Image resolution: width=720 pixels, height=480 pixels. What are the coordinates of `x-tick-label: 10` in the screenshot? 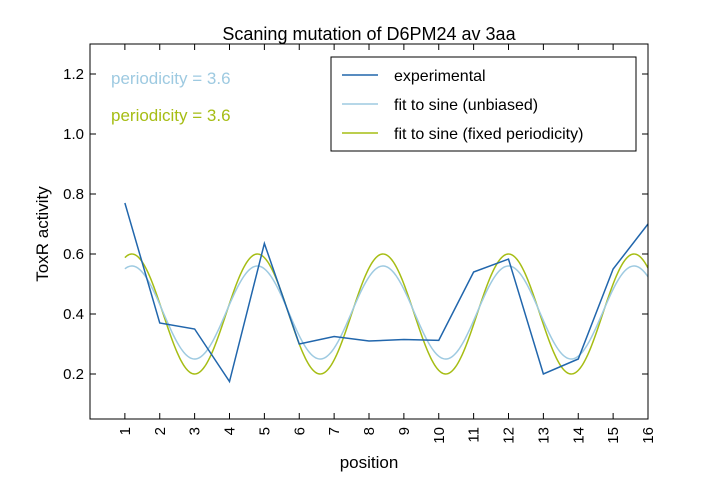 It's located at (439, 435).